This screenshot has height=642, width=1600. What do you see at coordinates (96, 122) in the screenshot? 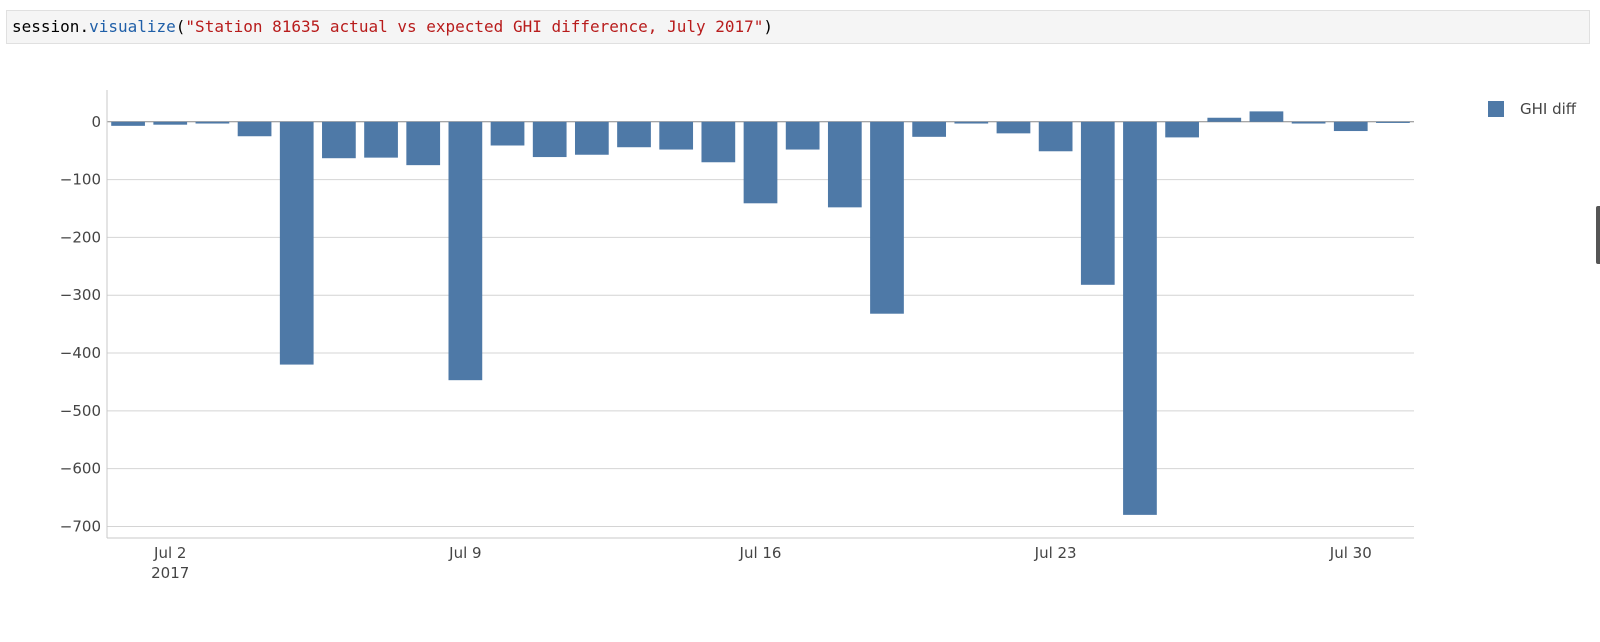
I see `y-tick-label: 0` at bounding box center [96, 122].